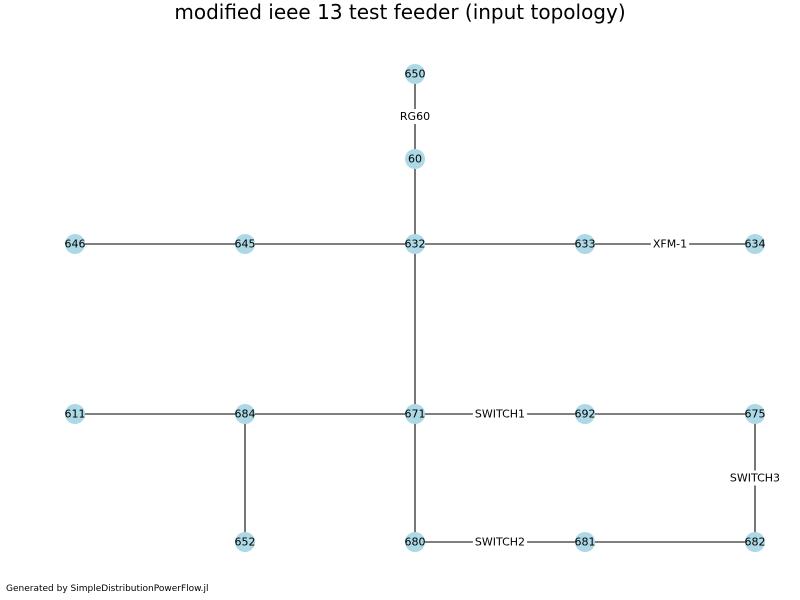  I want to click on node-681: 681, so click(585, 542).